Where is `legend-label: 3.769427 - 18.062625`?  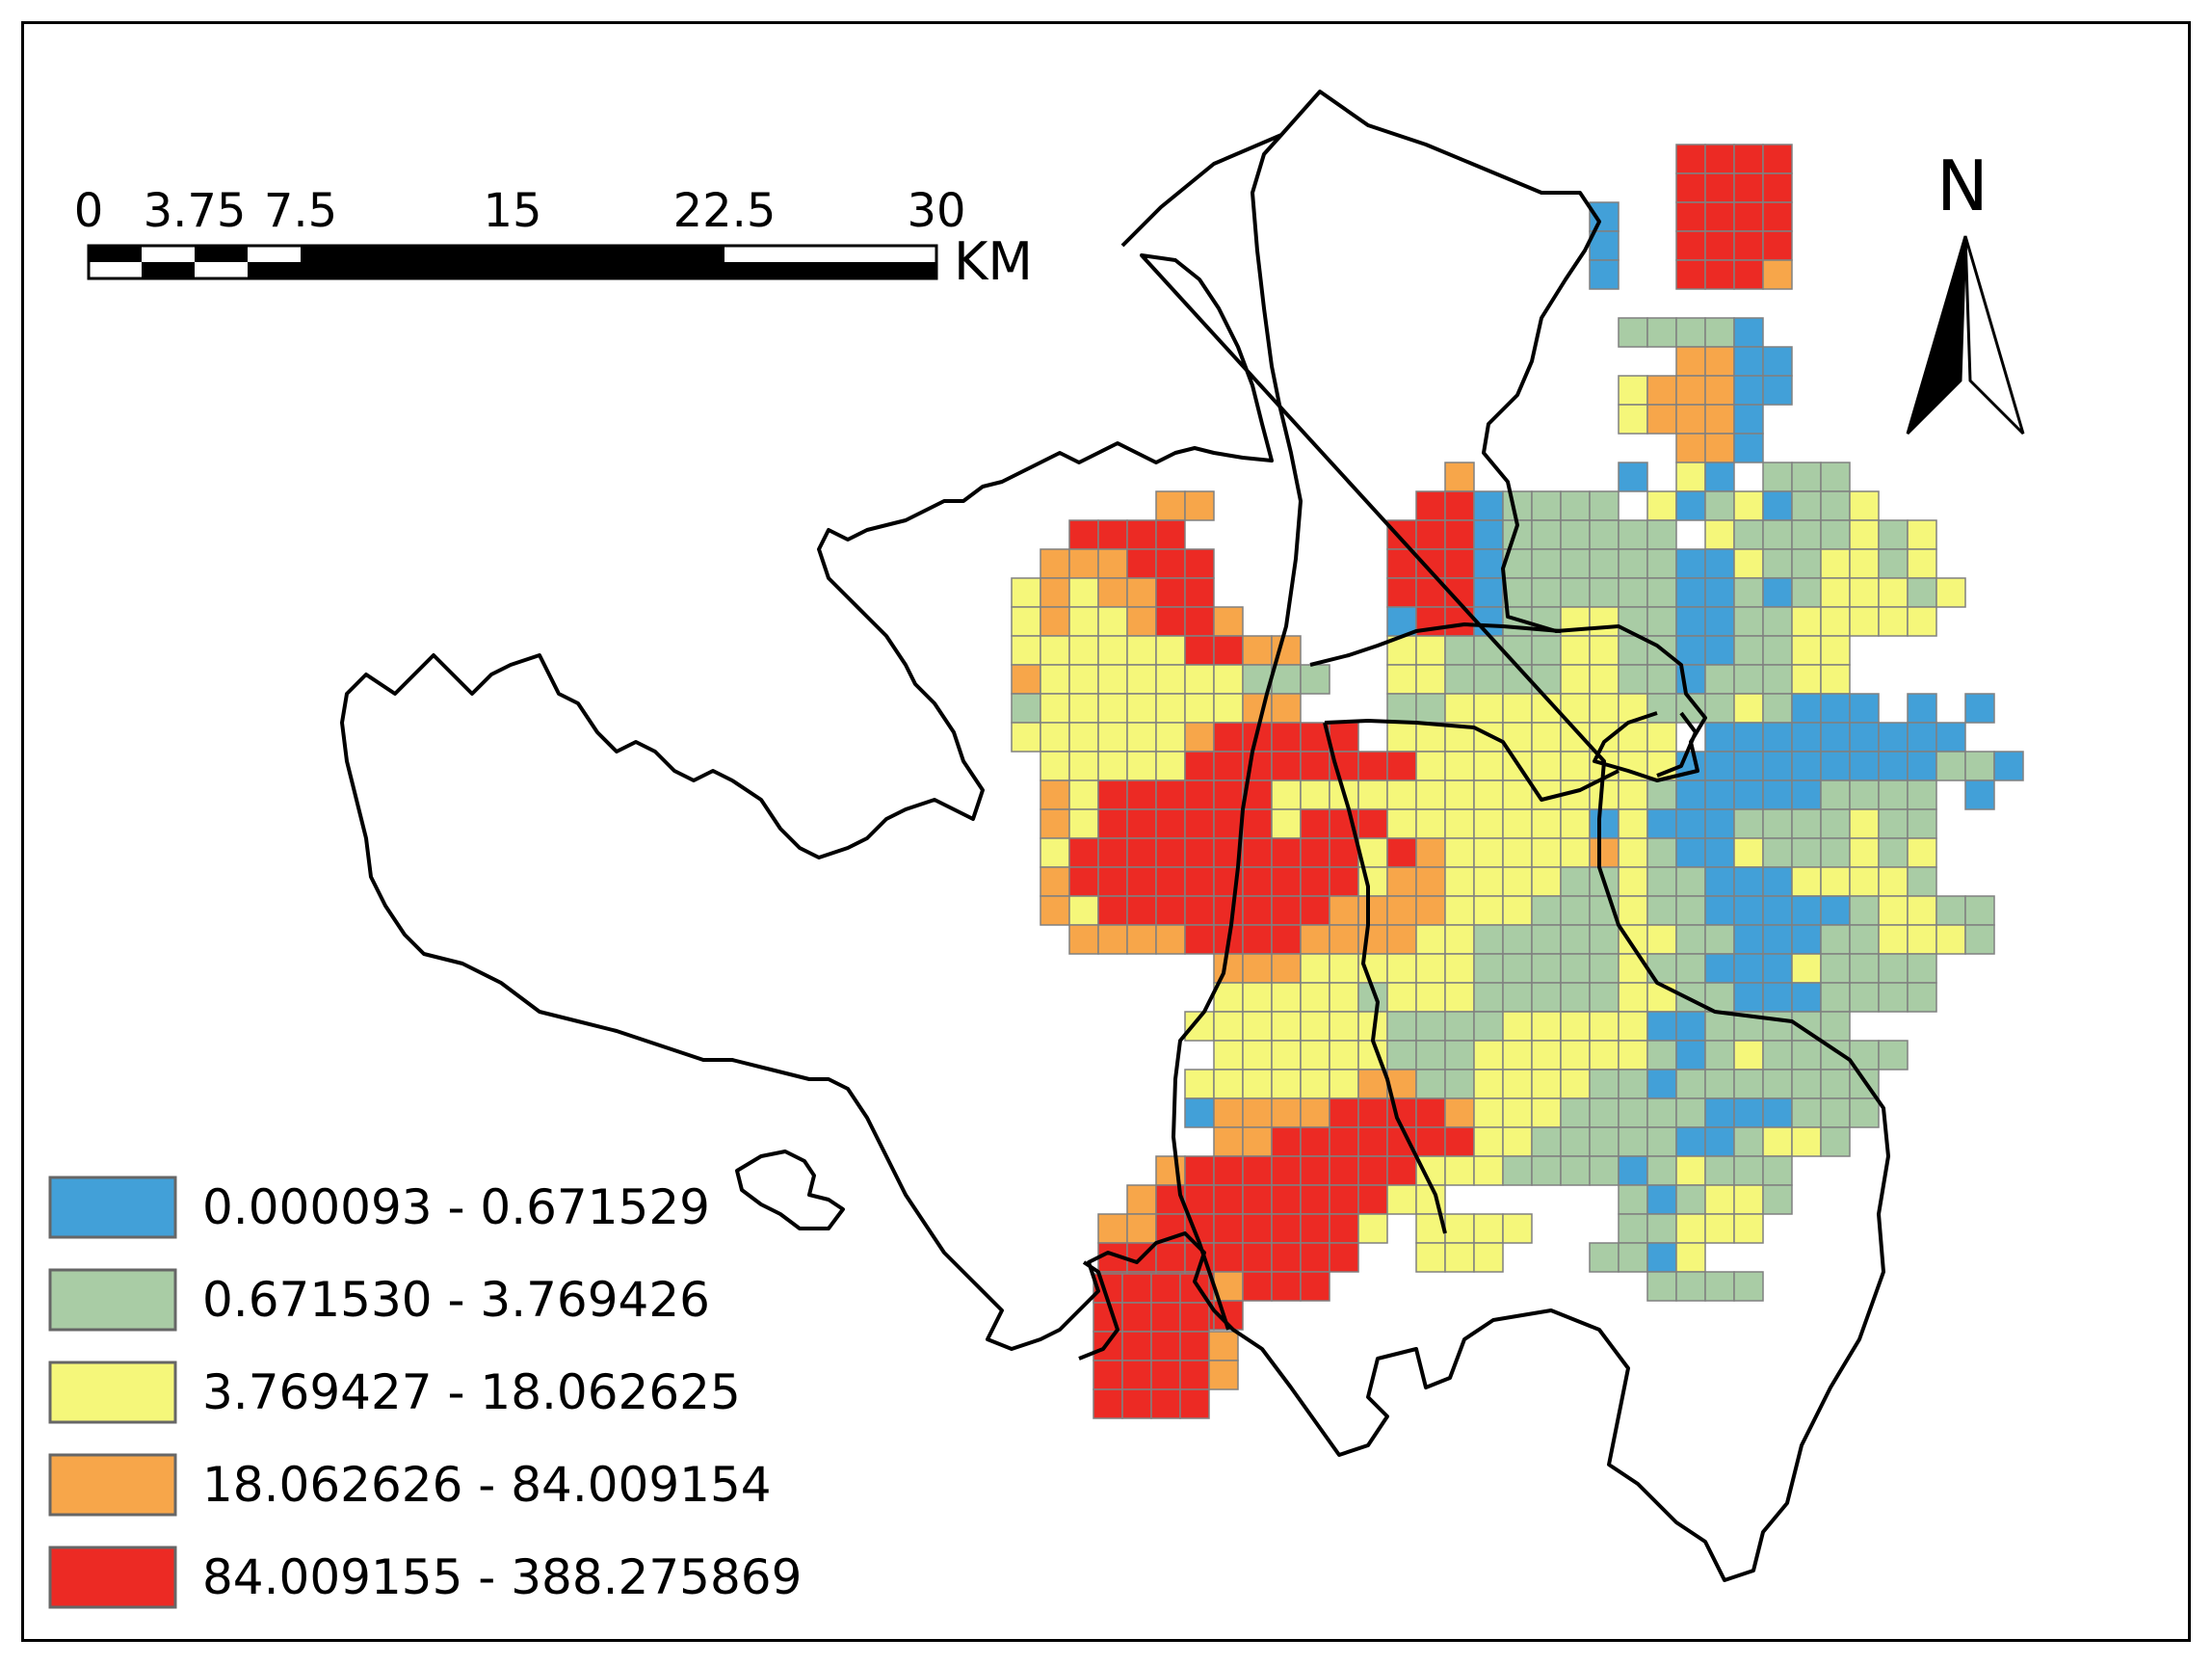
legend-label: 3.769427 - 18.062625 is located at coordinates (471, 1392).